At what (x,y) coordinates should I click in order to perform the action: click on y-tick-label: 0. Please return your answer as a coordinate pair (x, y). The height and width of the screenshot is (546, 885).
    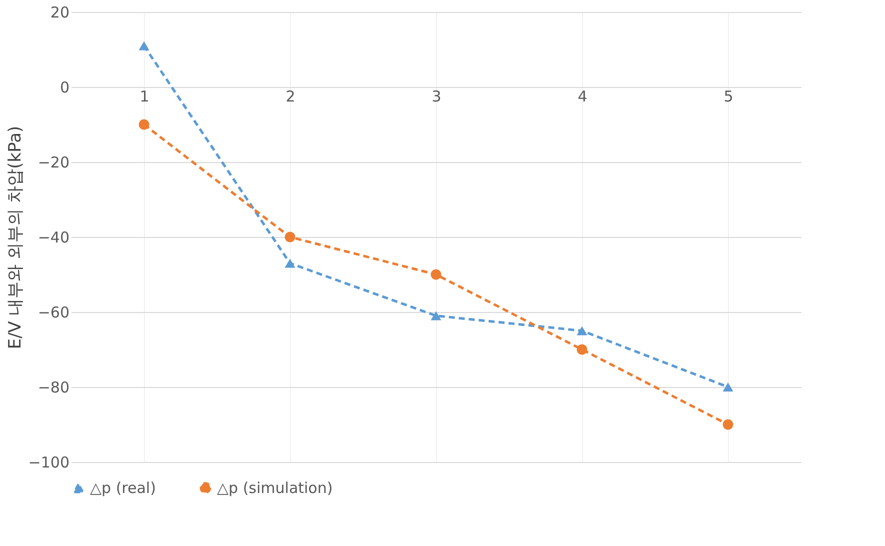
    Looking at the image, I should click on (65, 87).